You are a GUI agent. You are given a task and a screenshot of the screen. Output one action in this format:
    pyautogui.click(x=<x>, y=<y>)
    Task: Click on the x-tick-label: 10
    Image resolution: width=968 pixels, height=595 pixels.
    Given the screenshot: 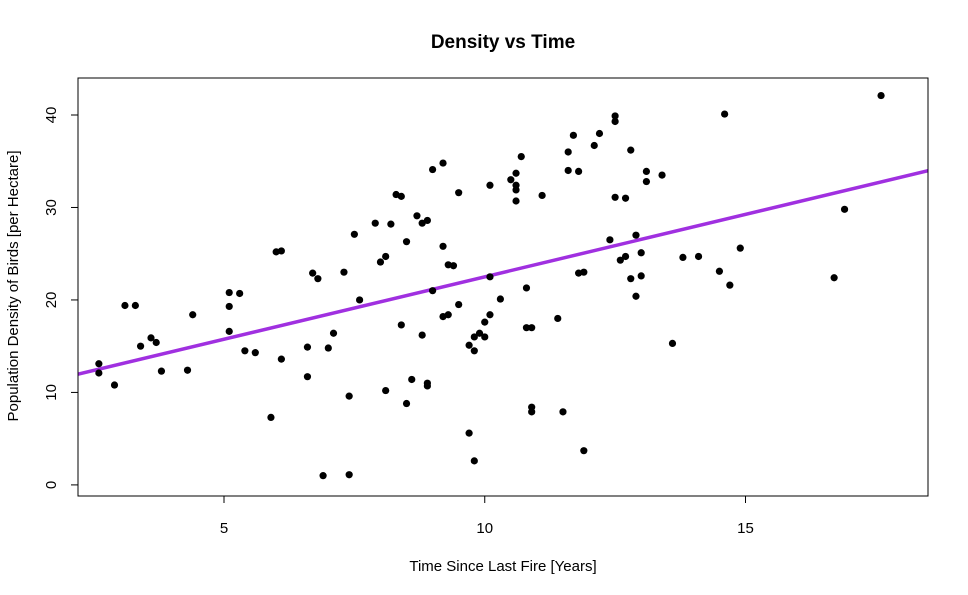 What is the action you would take?
    pyautogui.click(x=484, y=528)
    